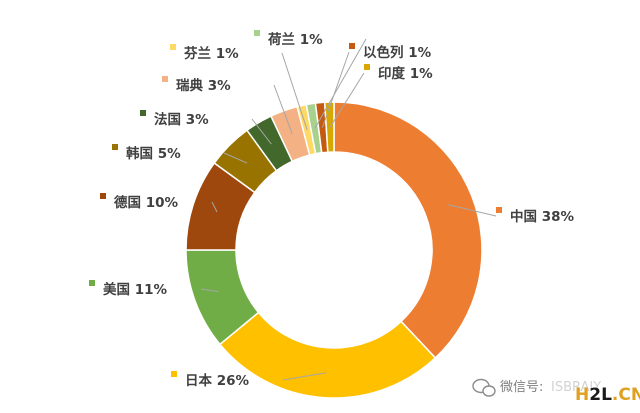 Image resolution: width=640 pixels, height=413 pixels. I want to click on data-label-3: 美国 11%, so click(135, 289).